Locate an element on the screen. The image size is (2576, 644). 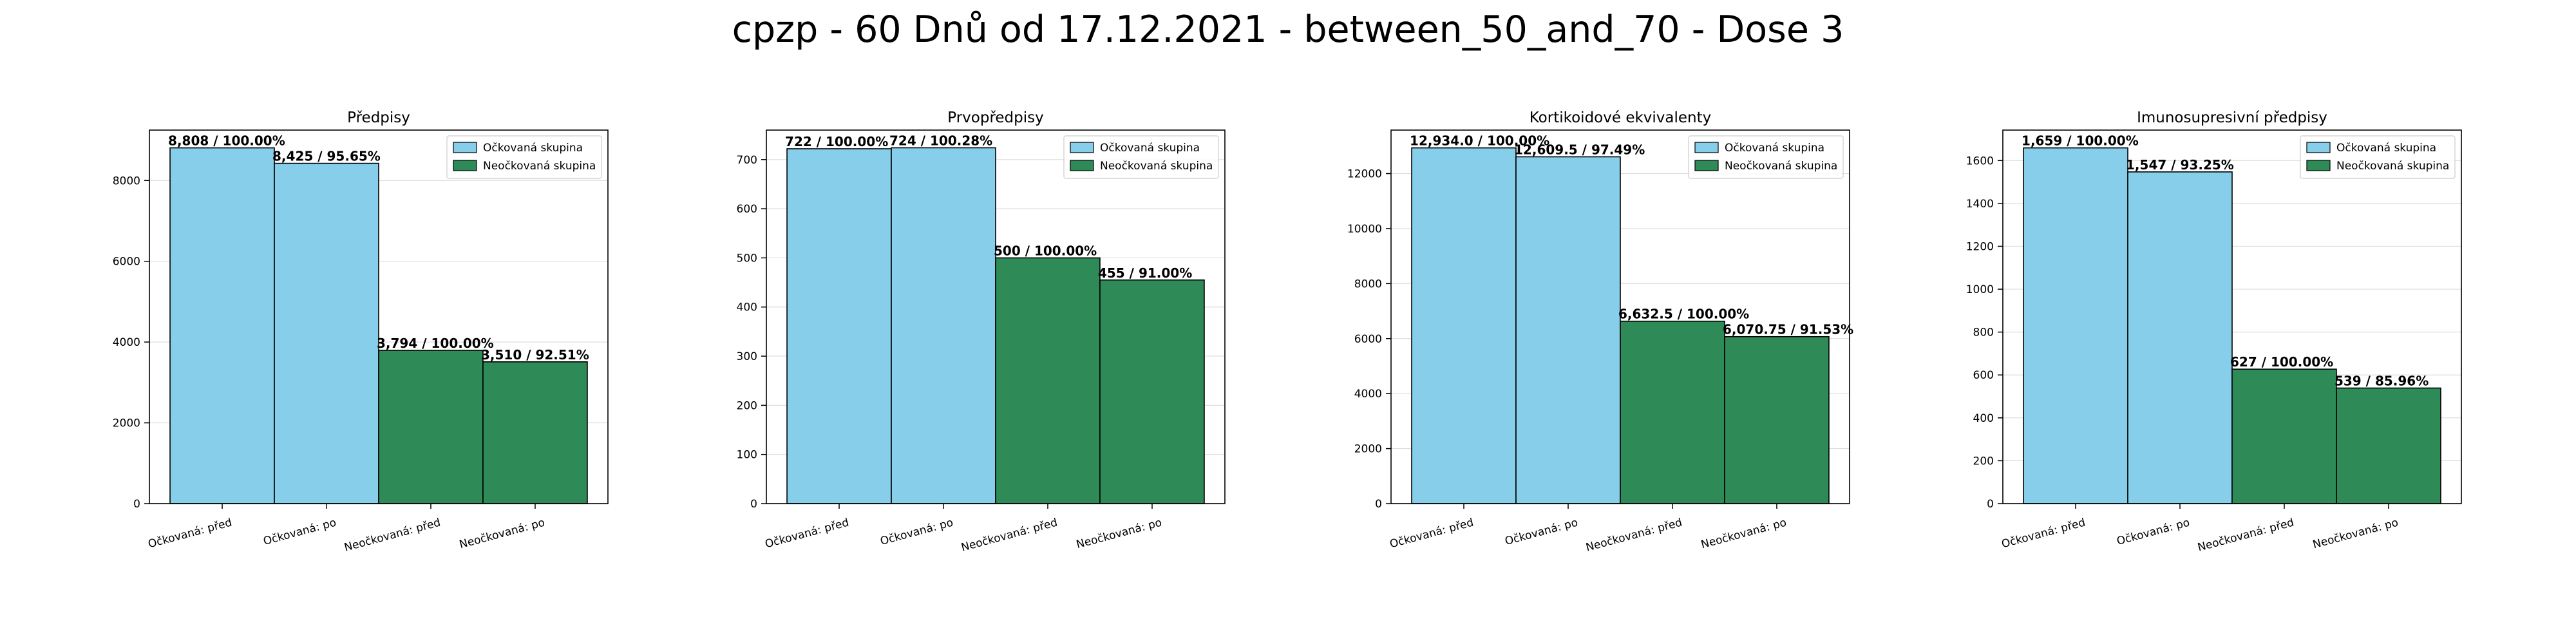
bar-data-label: 1,659 / 100.00% is located at coordinates (2080, 141).